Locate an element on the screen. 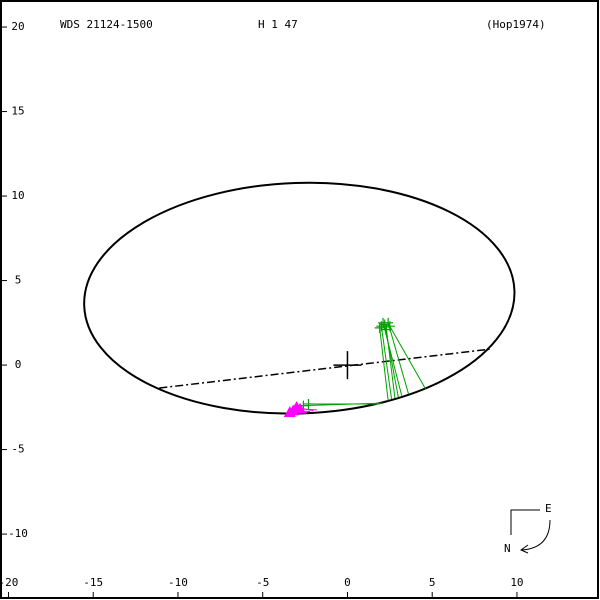  y-tick-label: 5 is located at coordinates (18, 280).